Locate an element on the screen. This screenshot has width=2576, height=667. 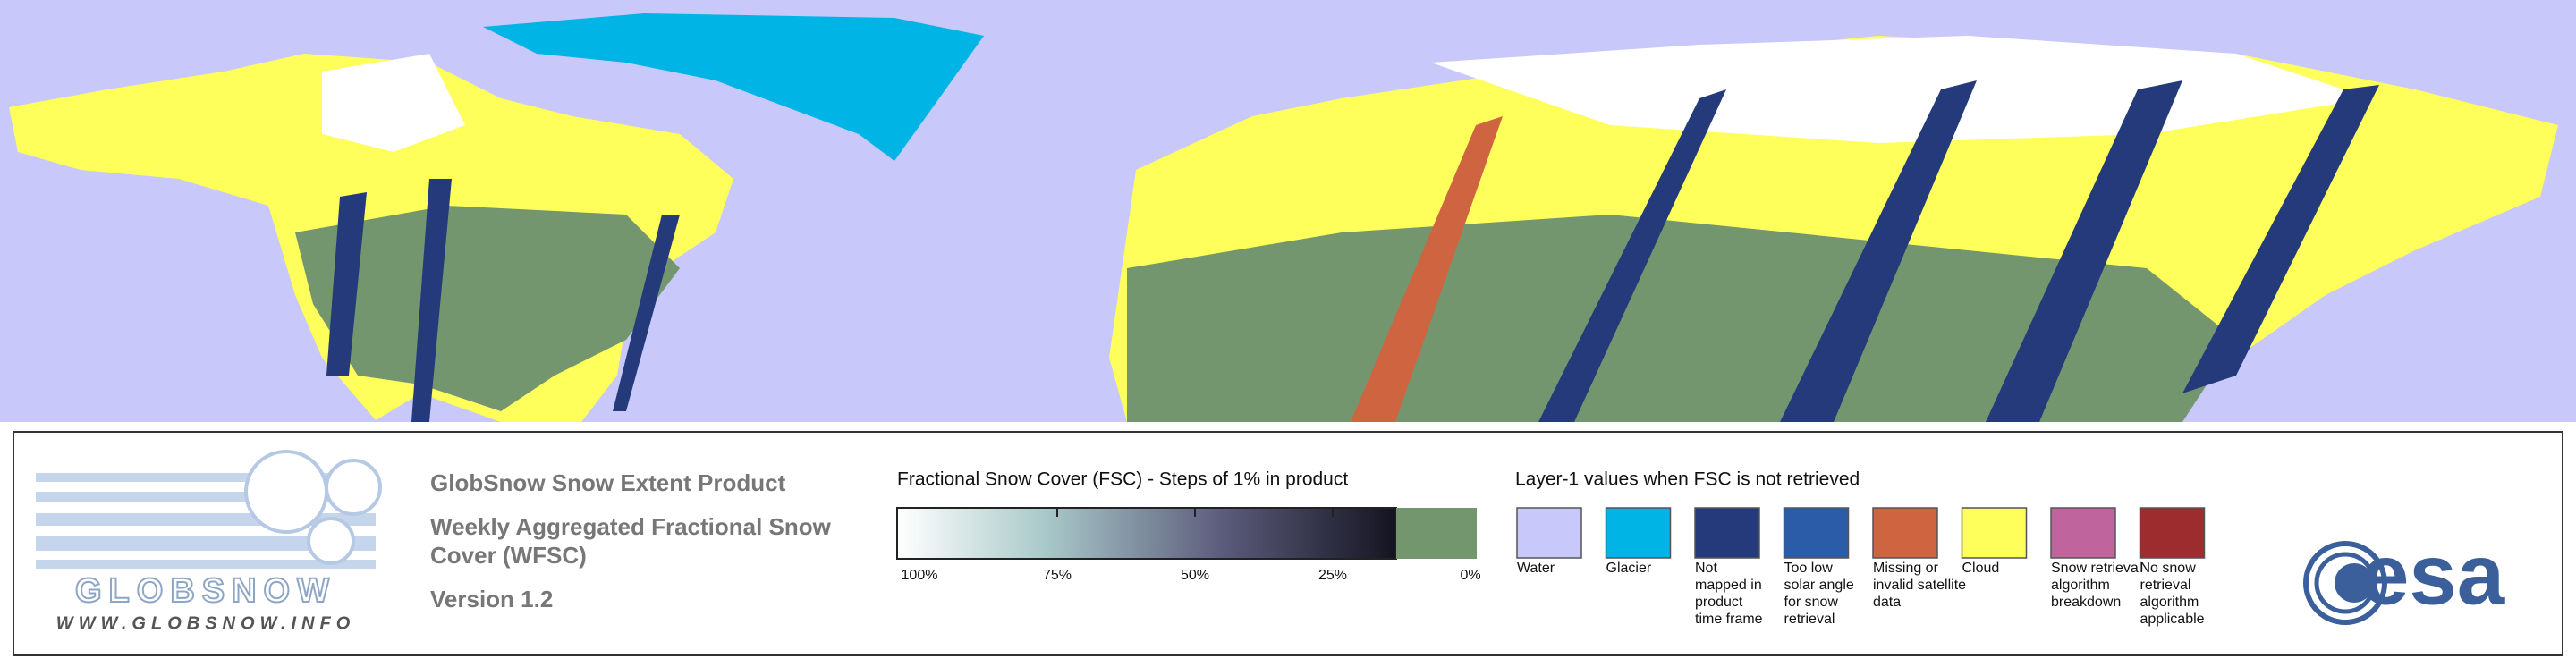
layer1-label: Cloud is located at coordinates (1981, 568).